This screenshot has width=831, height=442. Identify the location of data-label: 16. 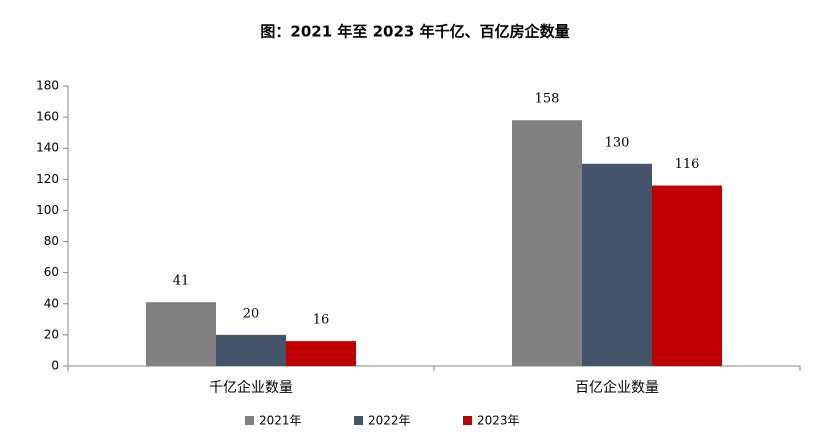
(321, 320).